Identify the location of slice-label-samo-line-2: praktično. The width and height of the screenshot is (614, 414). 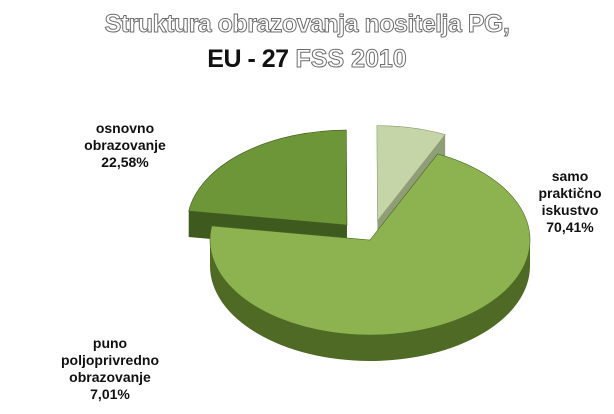
(570, 193).